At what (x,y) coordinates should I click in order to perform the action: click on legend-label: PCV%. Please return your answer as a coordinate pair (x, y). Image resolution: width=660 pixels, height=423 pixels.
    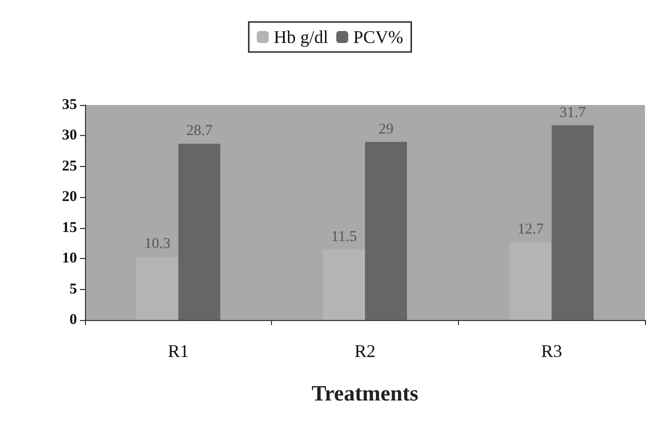
    Looking at the image, I should click on (378, 37).